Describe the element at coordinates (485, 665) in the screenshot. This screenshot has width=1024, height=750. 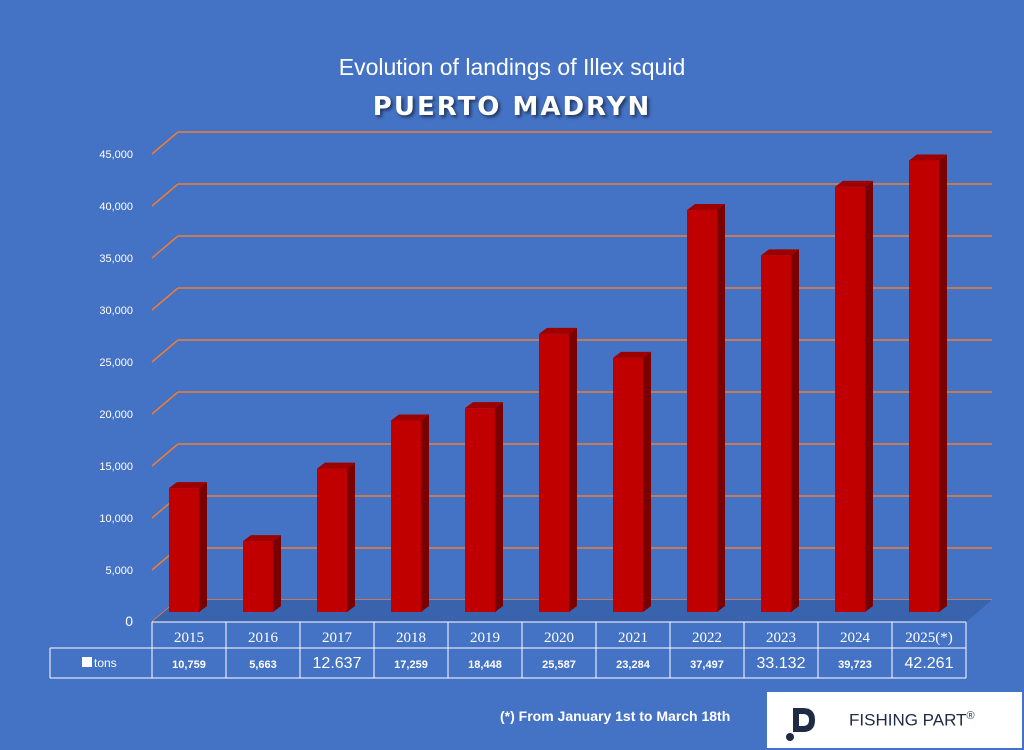
I see `data-value-label: 18,448` at that location.